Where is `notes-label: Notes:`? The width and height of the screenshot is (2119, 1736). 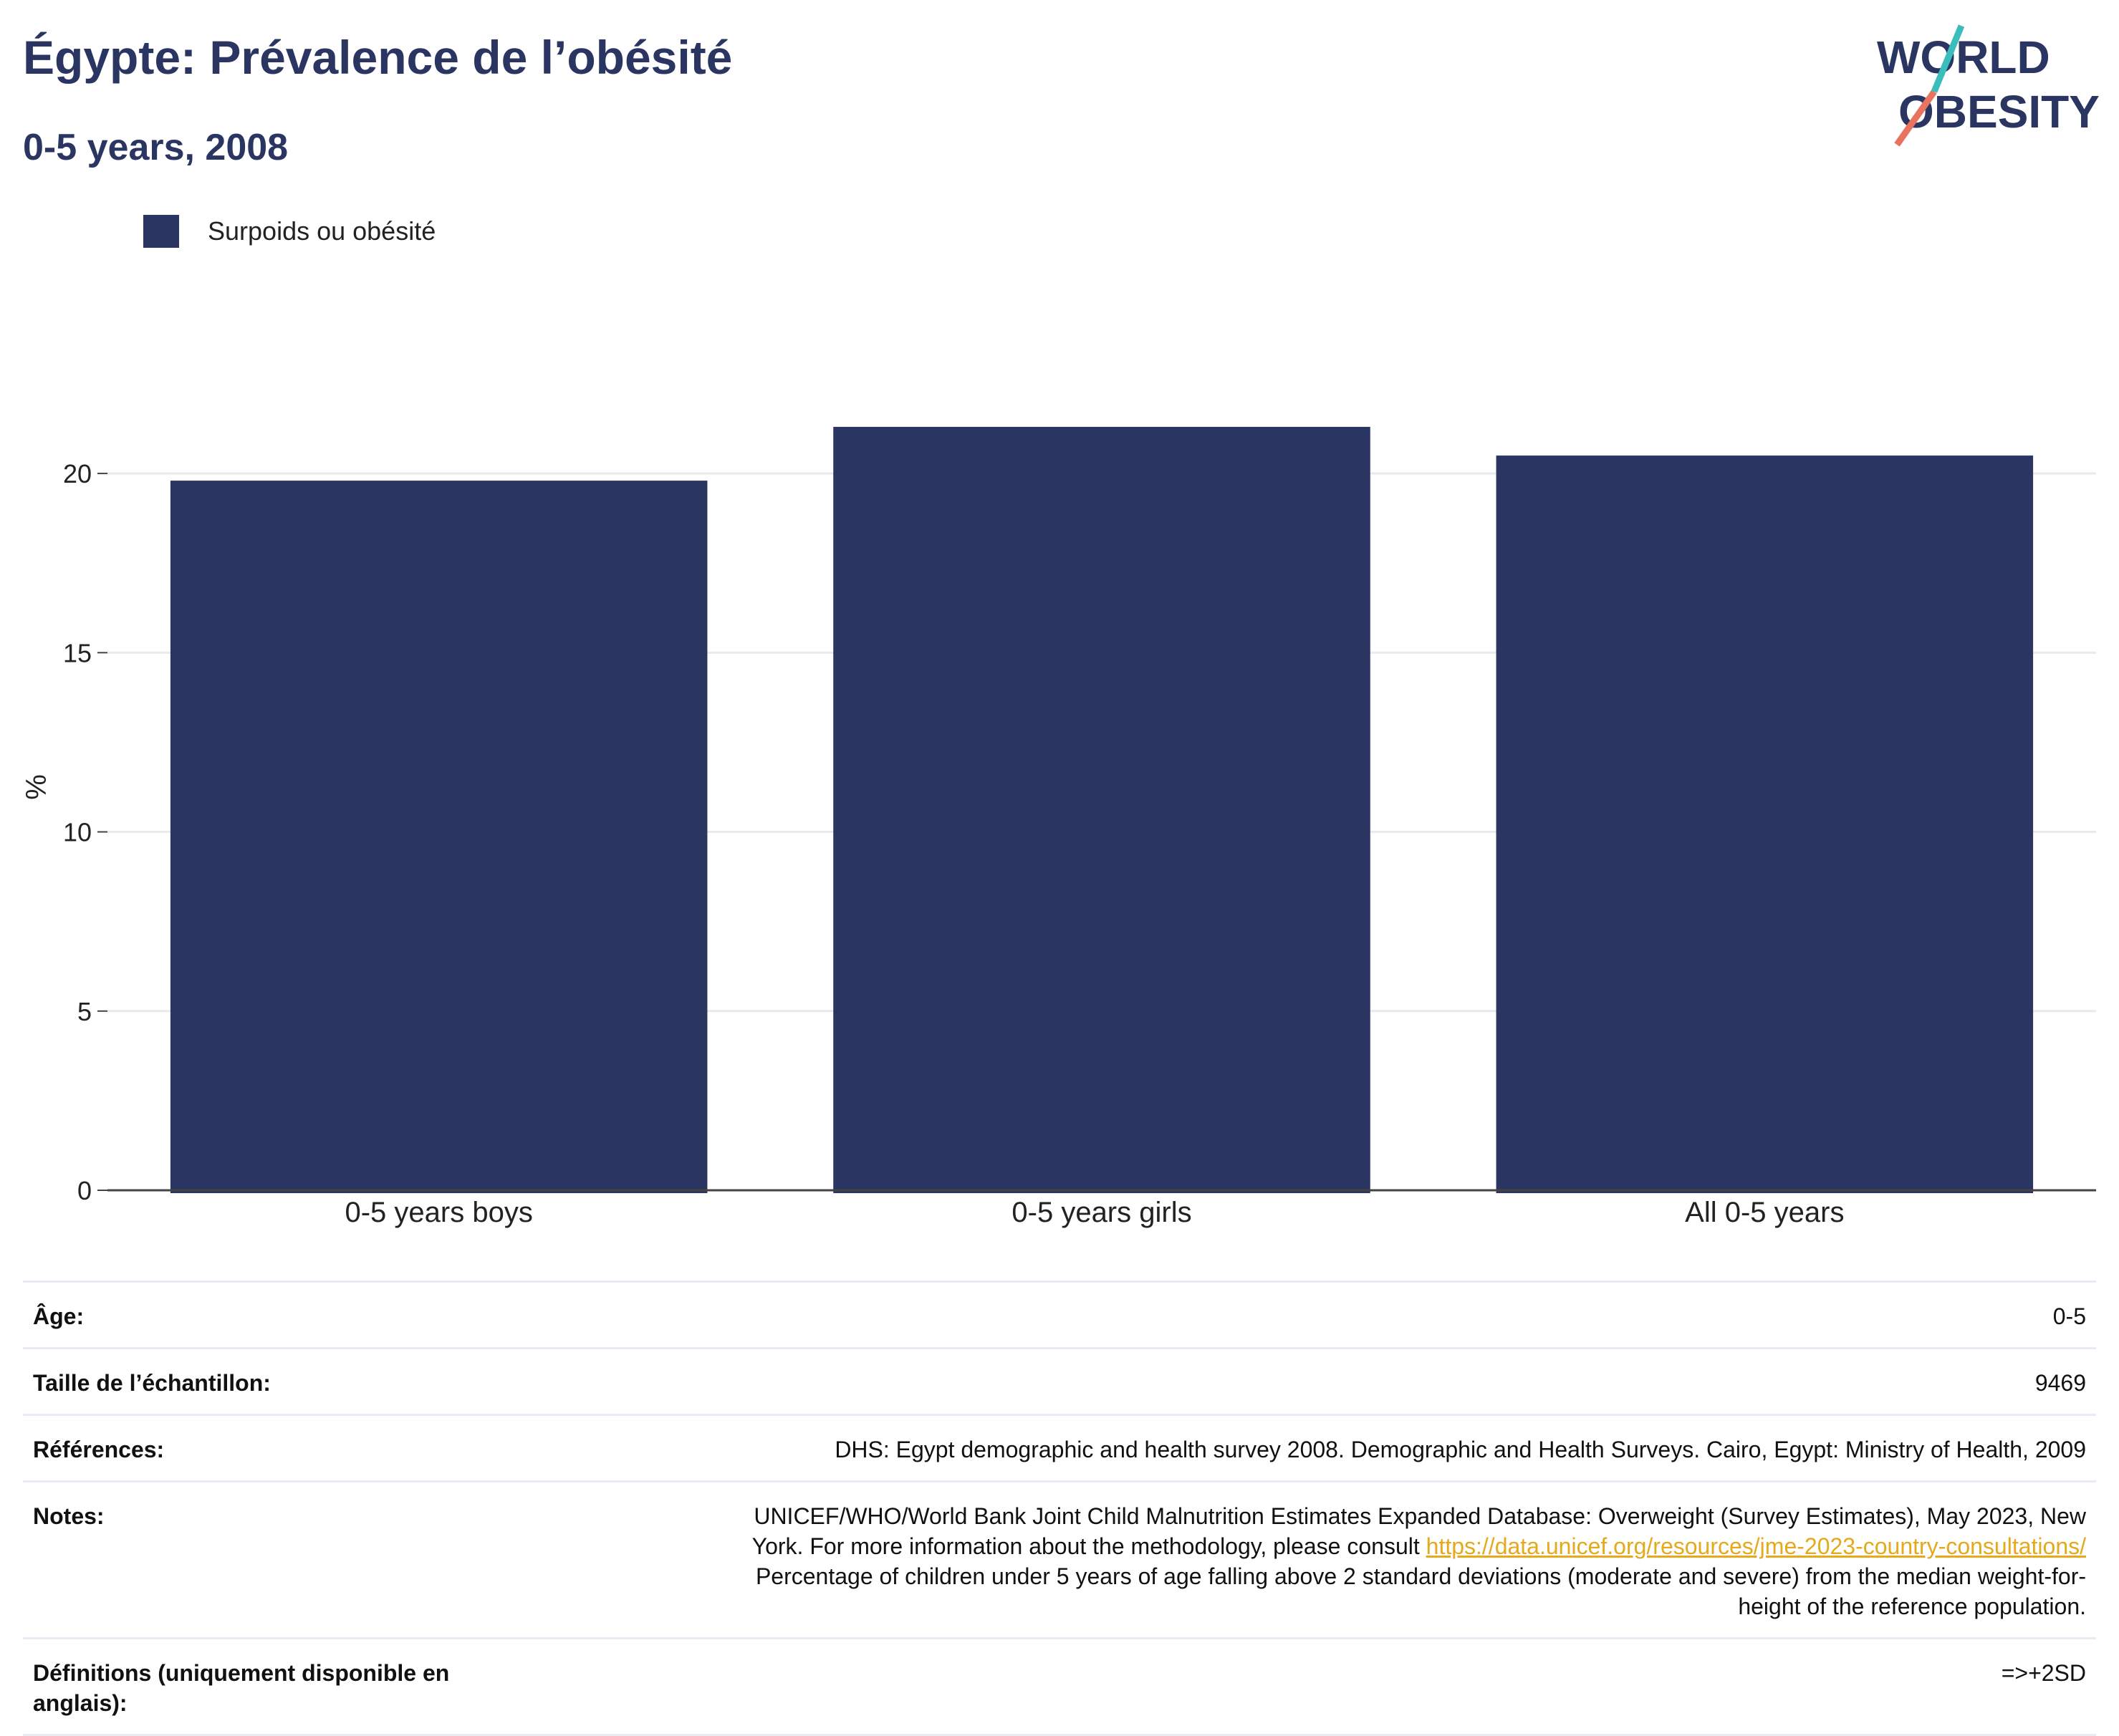
notes-label: Notes: is located at coordinates (269, 1559).